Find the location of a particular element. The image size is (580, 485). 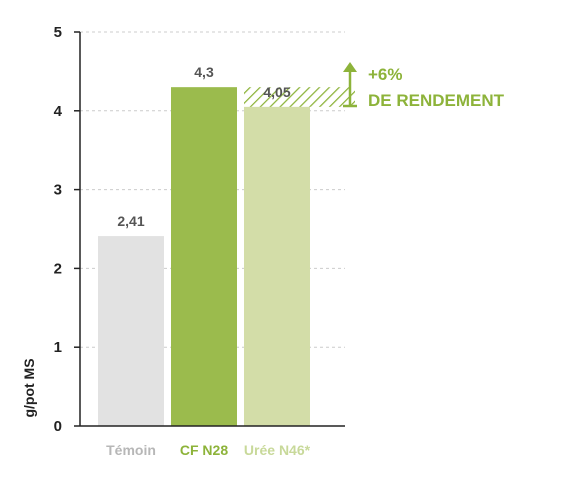

bar-value-label: 4,3 is located at coordinates (204, 72).